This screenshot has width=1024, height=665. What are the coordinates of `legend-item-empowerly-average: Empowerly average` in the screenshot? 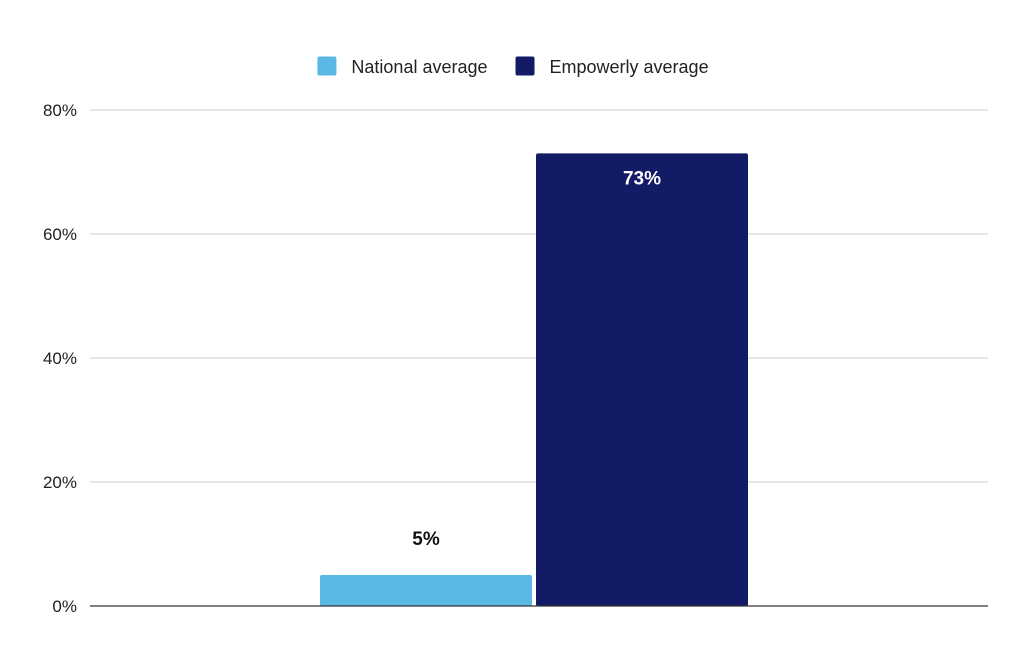 It's located at (612, 66).